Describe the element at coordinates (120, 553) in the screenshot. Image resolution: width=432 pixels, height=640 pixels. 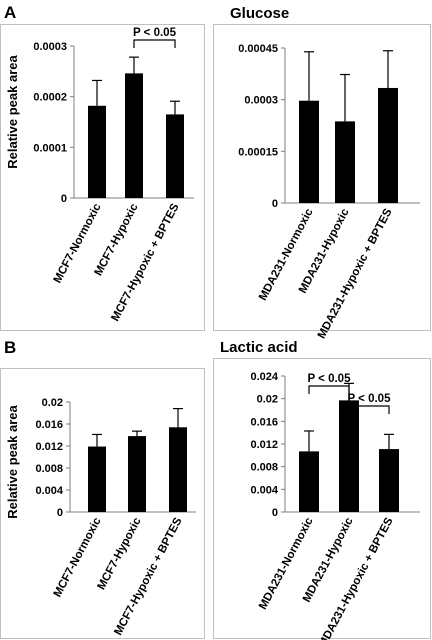
I see `category-label: MCF7-Hypoxic` at that location.